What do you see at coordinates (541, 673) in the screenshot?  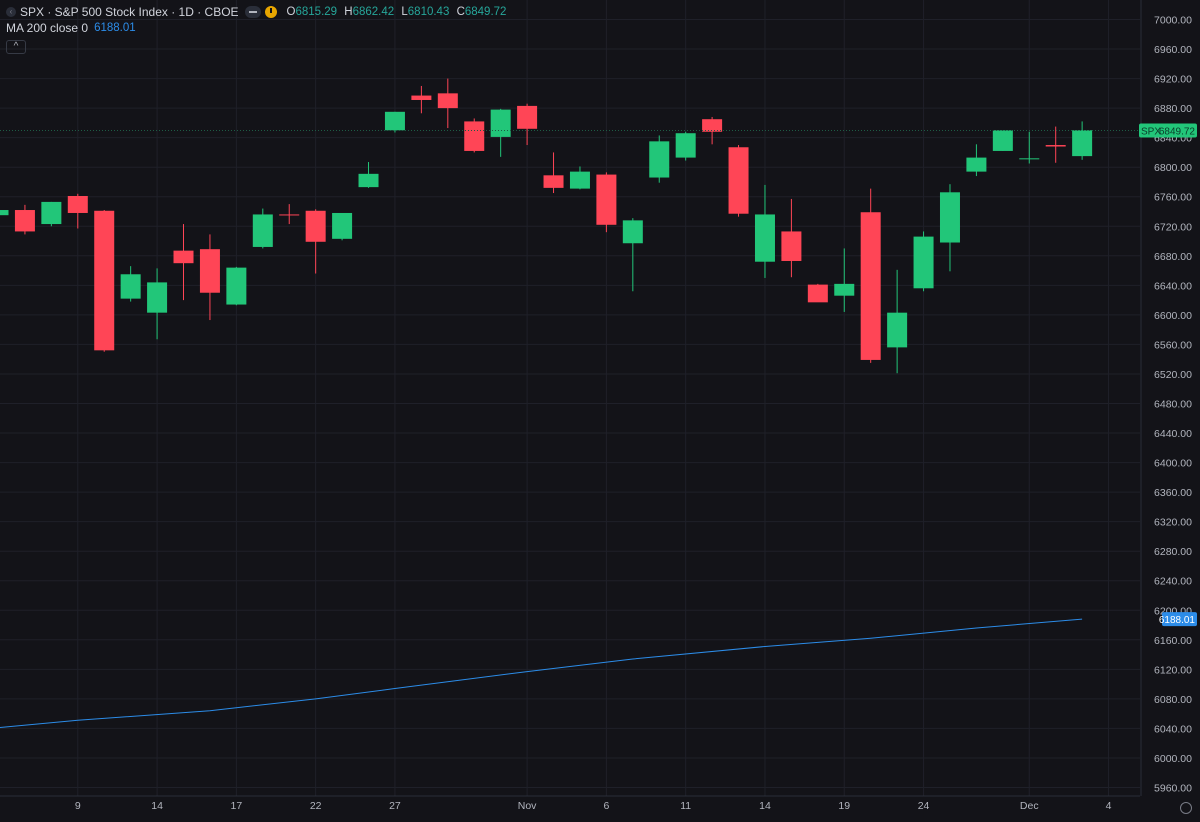 I see `ma-line-layer` at bounding box center [541, 673].